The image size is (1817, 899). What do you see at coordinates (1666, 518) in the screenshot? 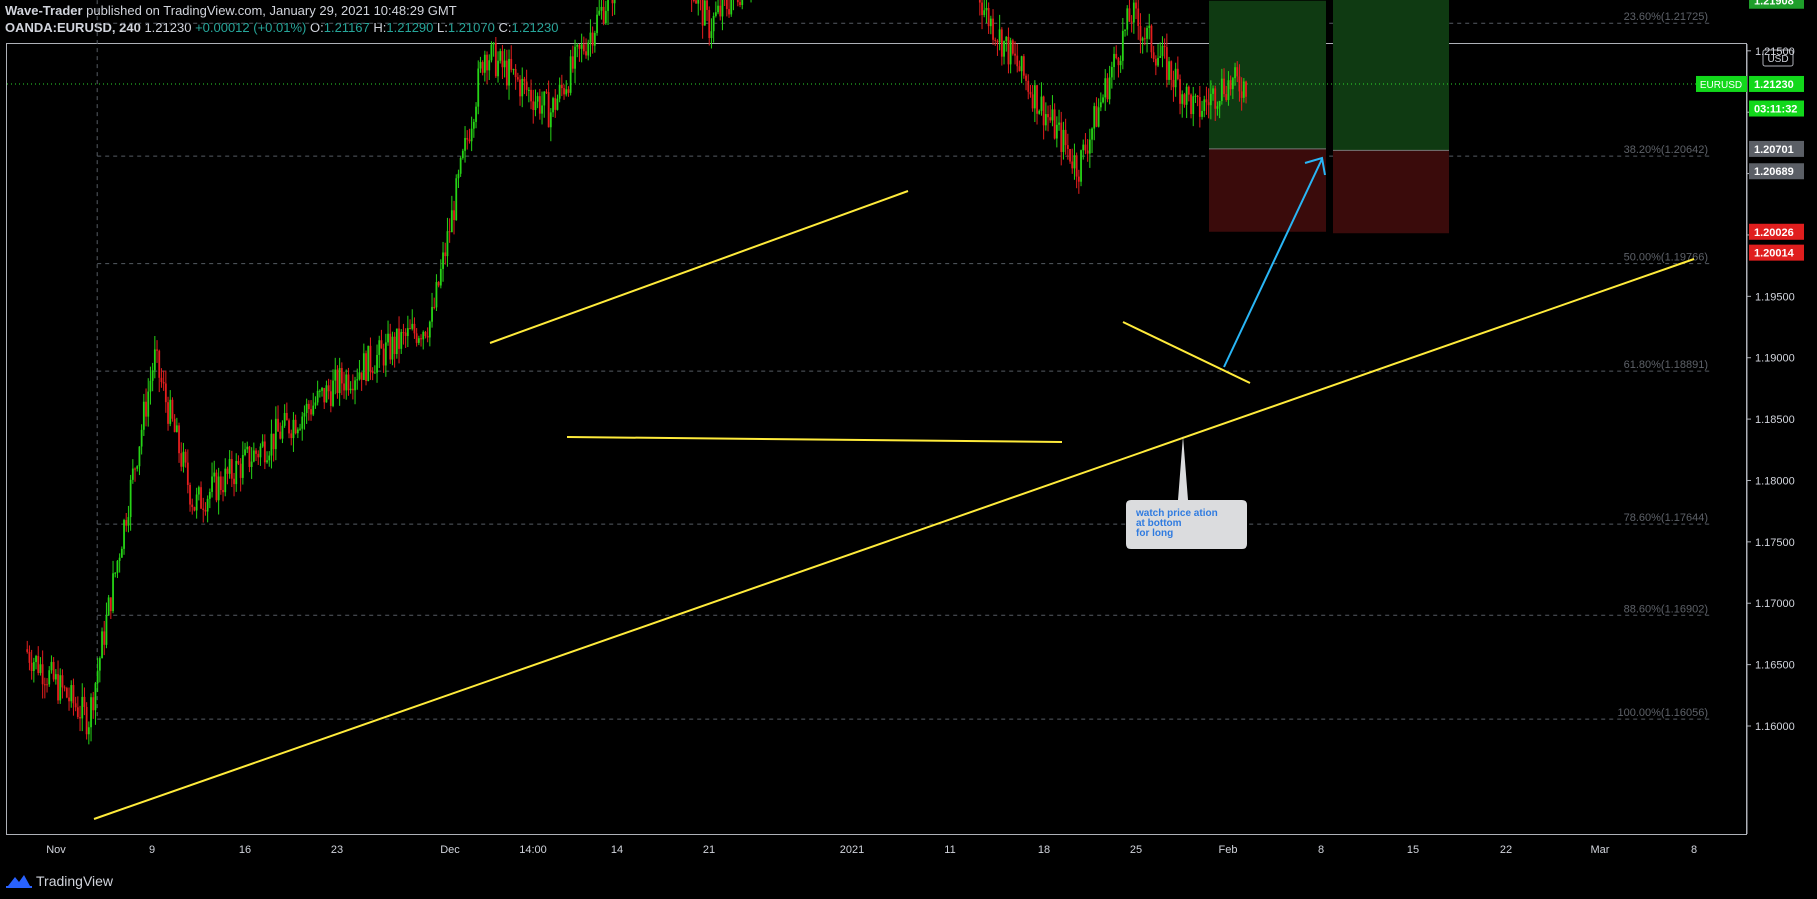
I see `fib-label: 78.60%(1.17644)` at bounding box center [1666, 518].